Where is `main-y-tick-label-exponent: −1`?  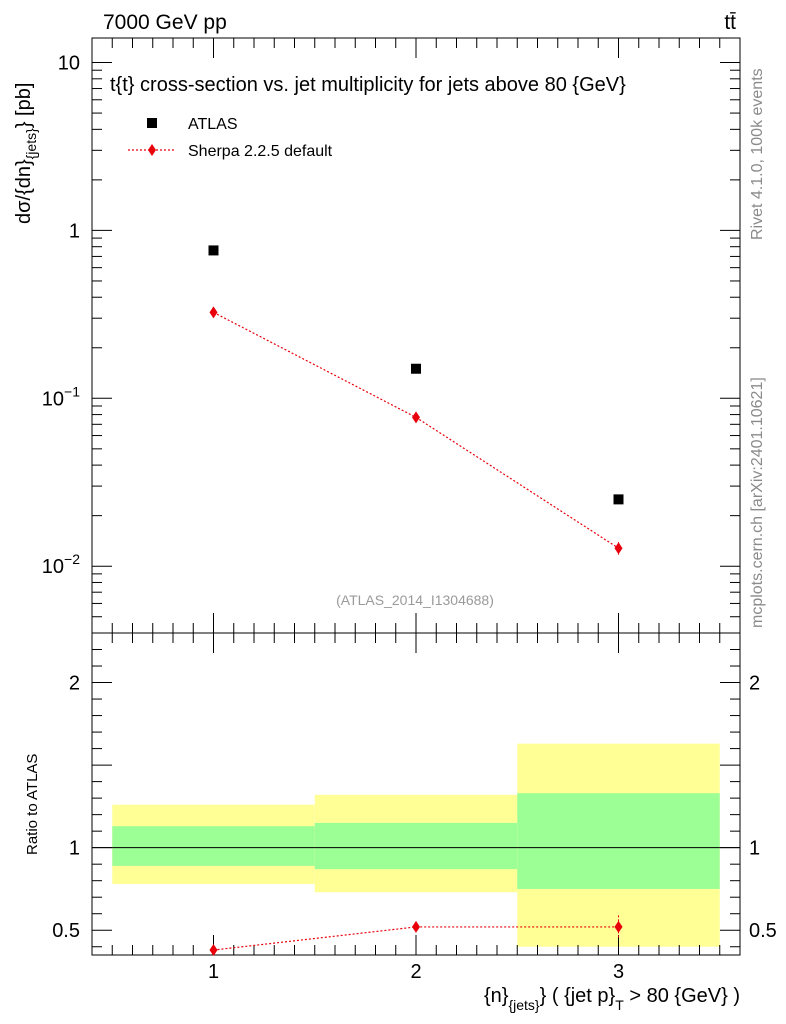 main-y-tick-label-exponent: −1 is located at coordinates (72, 391).